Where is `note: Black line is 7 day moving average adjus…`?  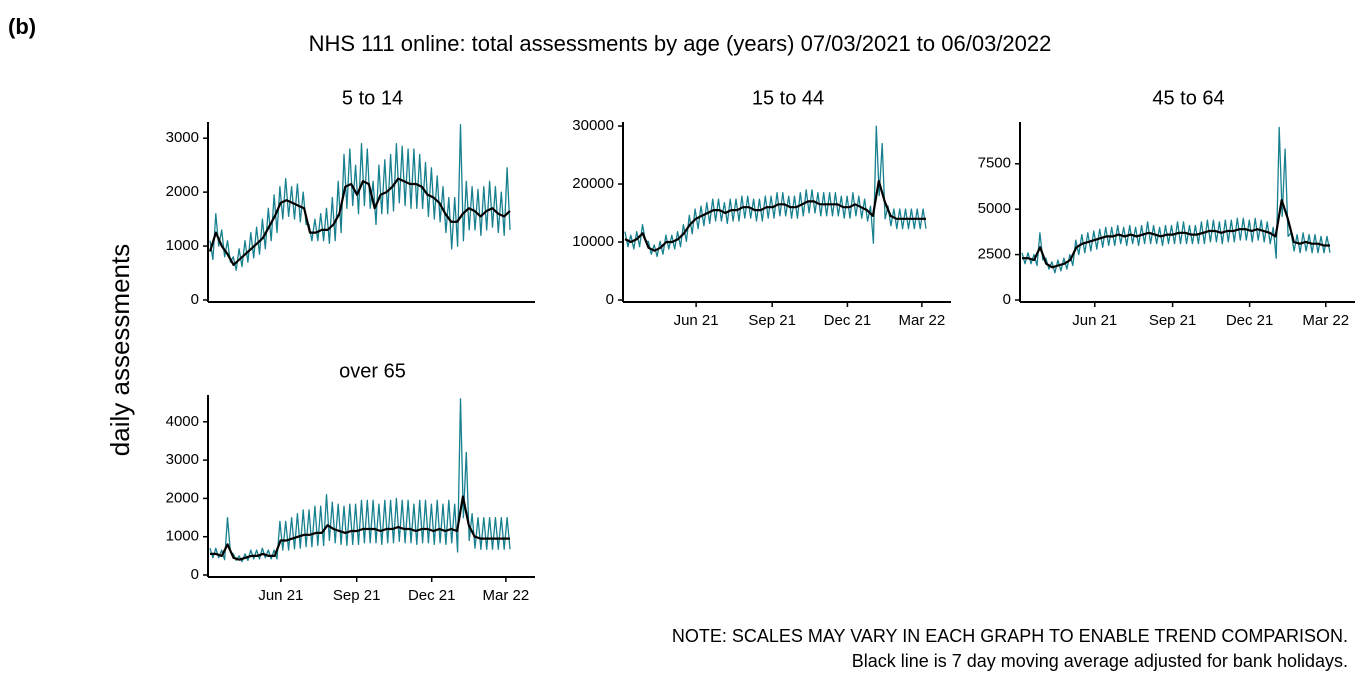
note: Black line is 7 day moving average adjus… is located at coordinates (1100, 661).